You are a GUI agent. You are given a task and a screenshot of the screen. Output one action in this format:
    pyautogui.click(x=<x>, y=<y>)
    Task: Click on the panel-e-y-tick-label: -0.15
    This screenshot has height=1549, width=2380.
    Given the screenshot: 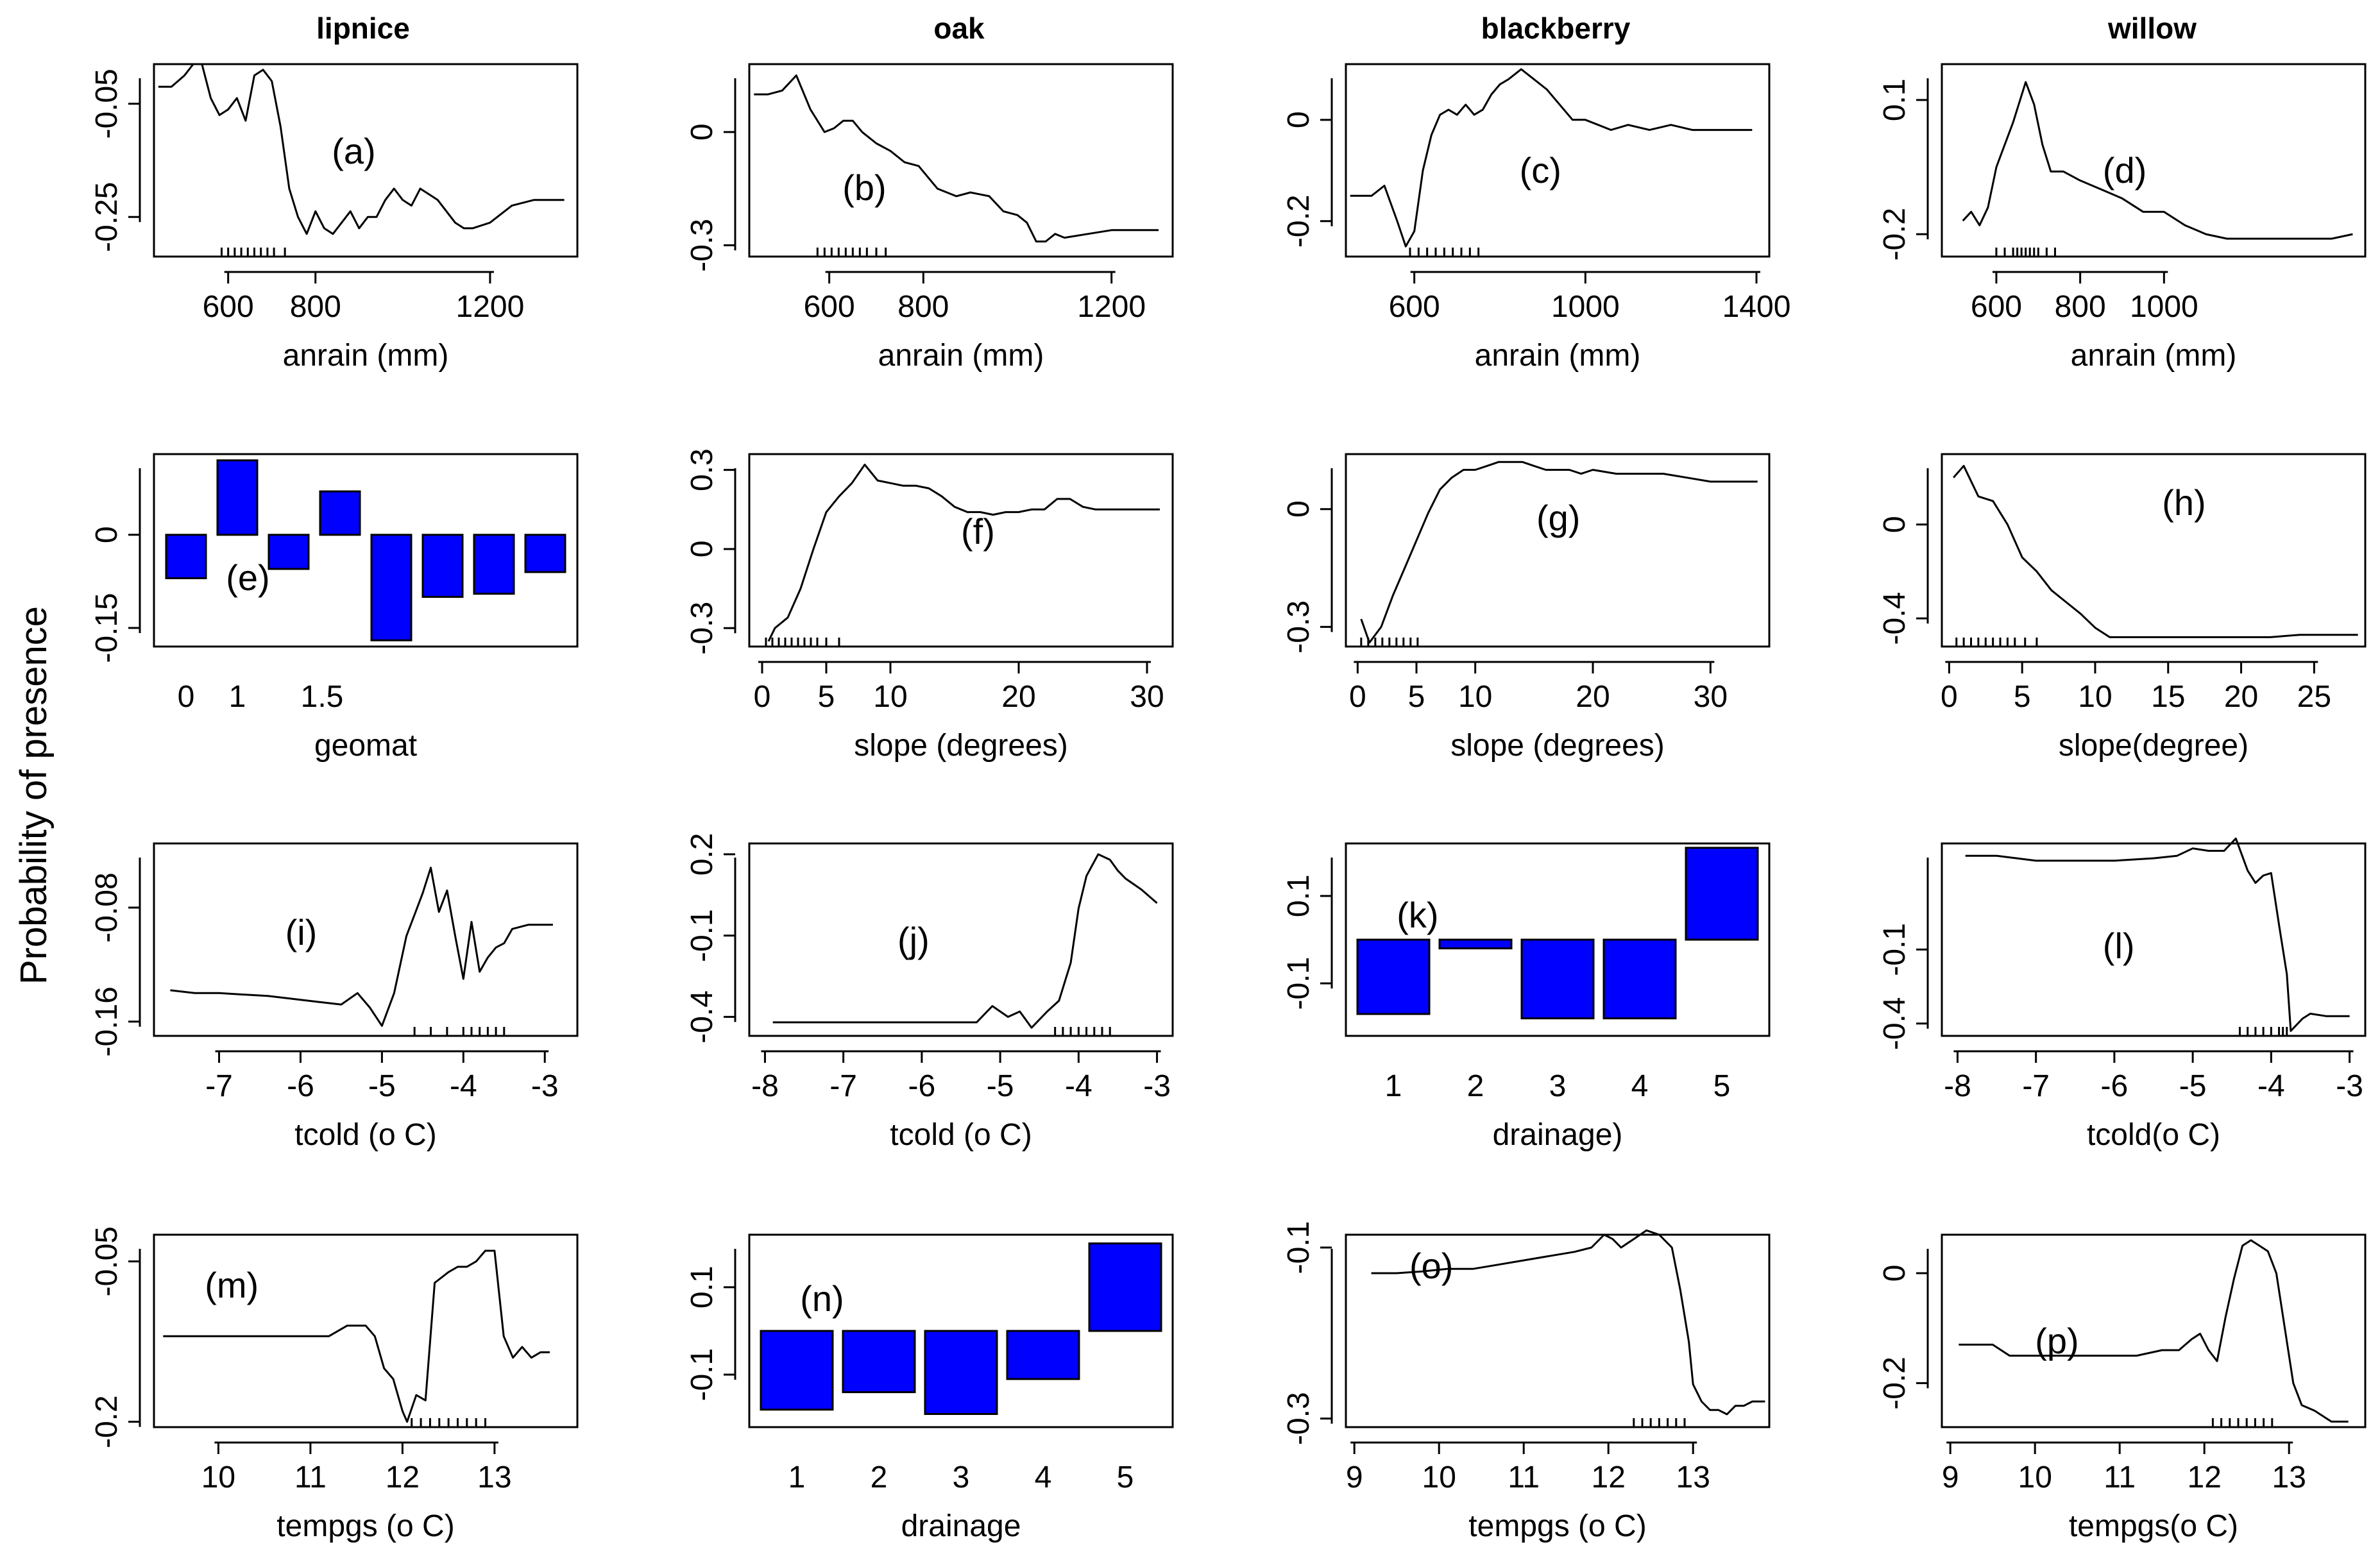 What is the action you would take?
    pyautogui.click(x=107, y=628)
    